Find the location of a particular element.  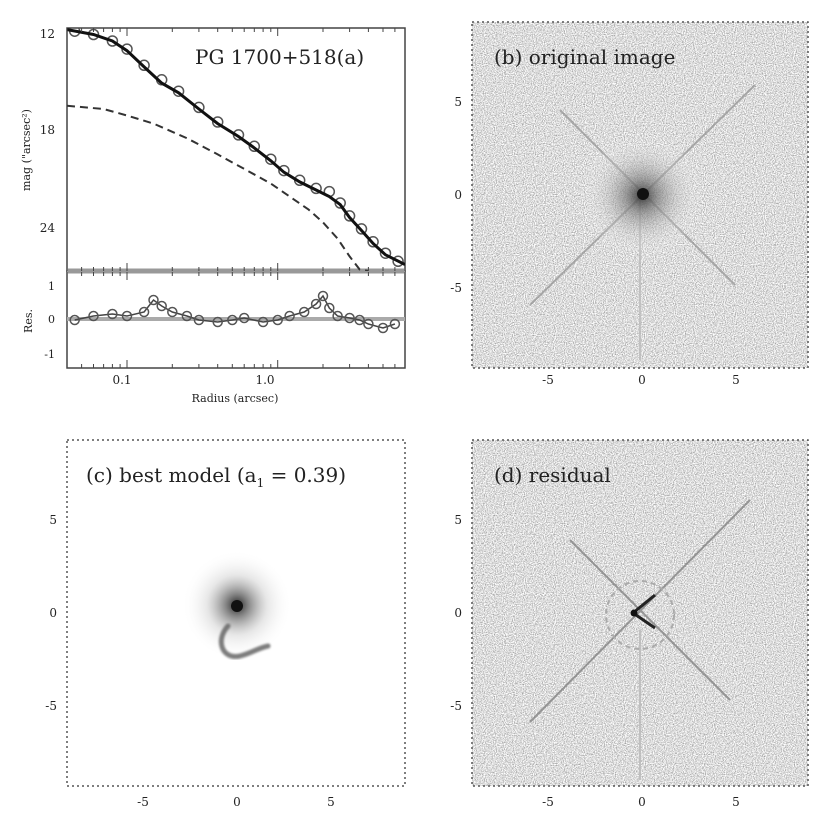

x-tick-label: 0.1 is located at coordinates (121, 380).